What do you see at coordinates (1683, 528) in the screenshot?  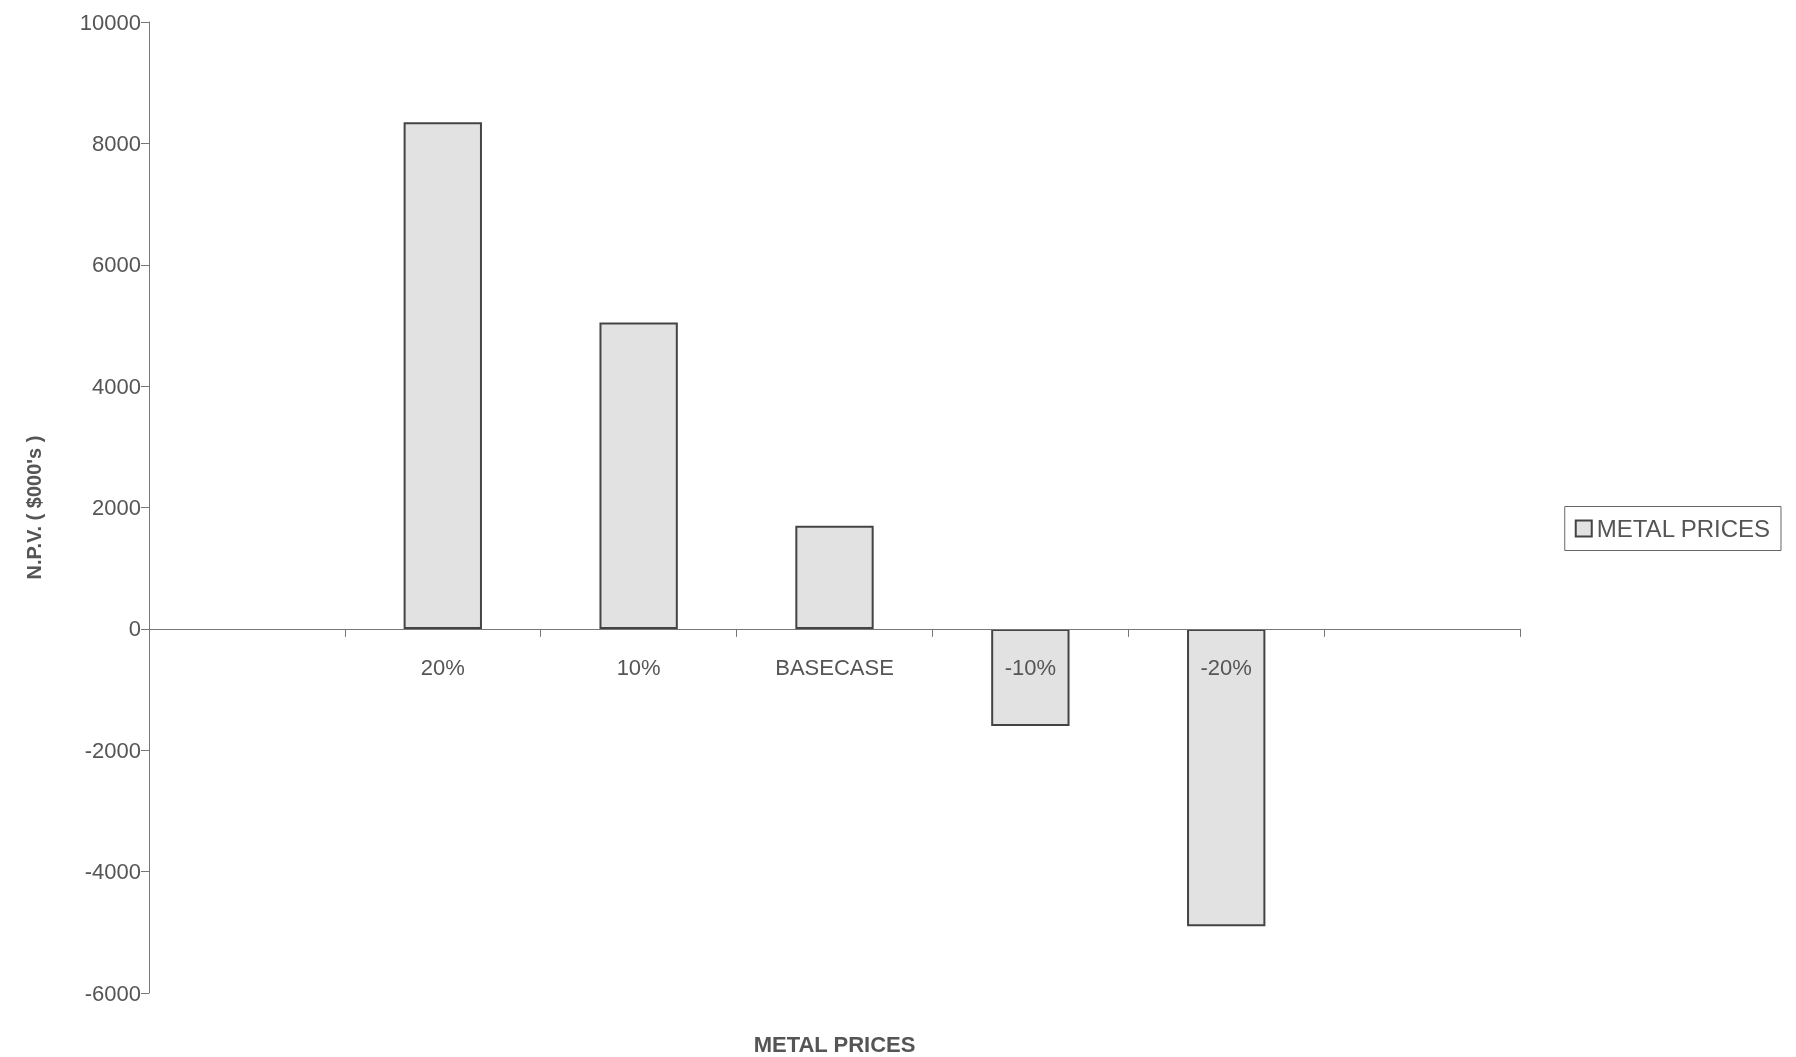 I see `legend-label: METAL PRICES` at bounding box center [1683, 528].